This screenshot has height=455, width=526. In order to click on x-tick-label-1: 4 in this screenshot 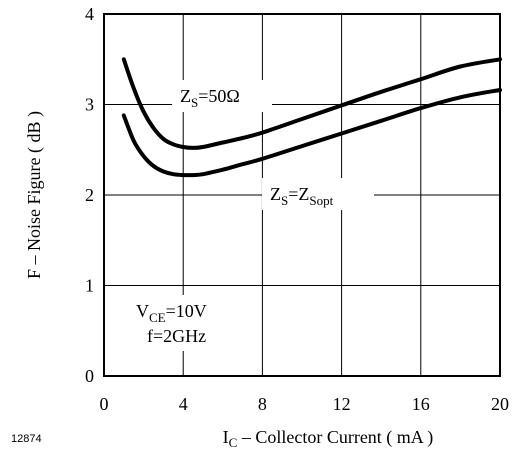, I will do `click(183, 404)`.